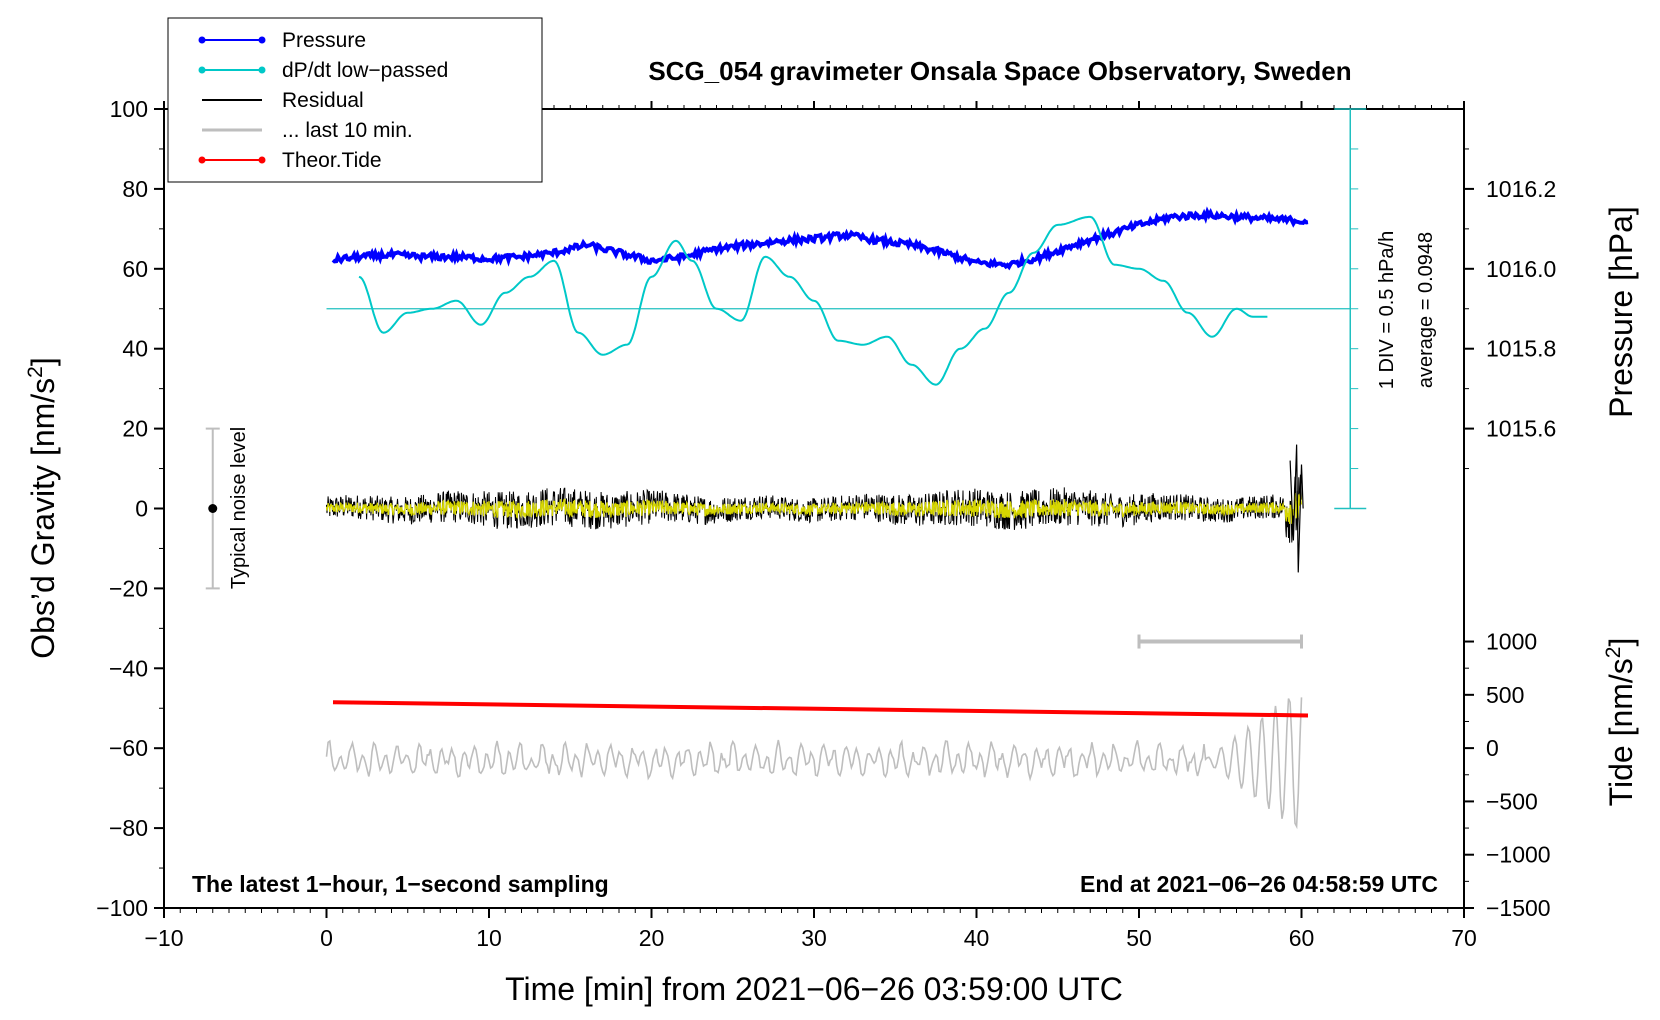  What do you see at coordinates (347, 130) in the screenshot?
I see `legend-label: ... last 10 min.` at bounding box center [347, 130].